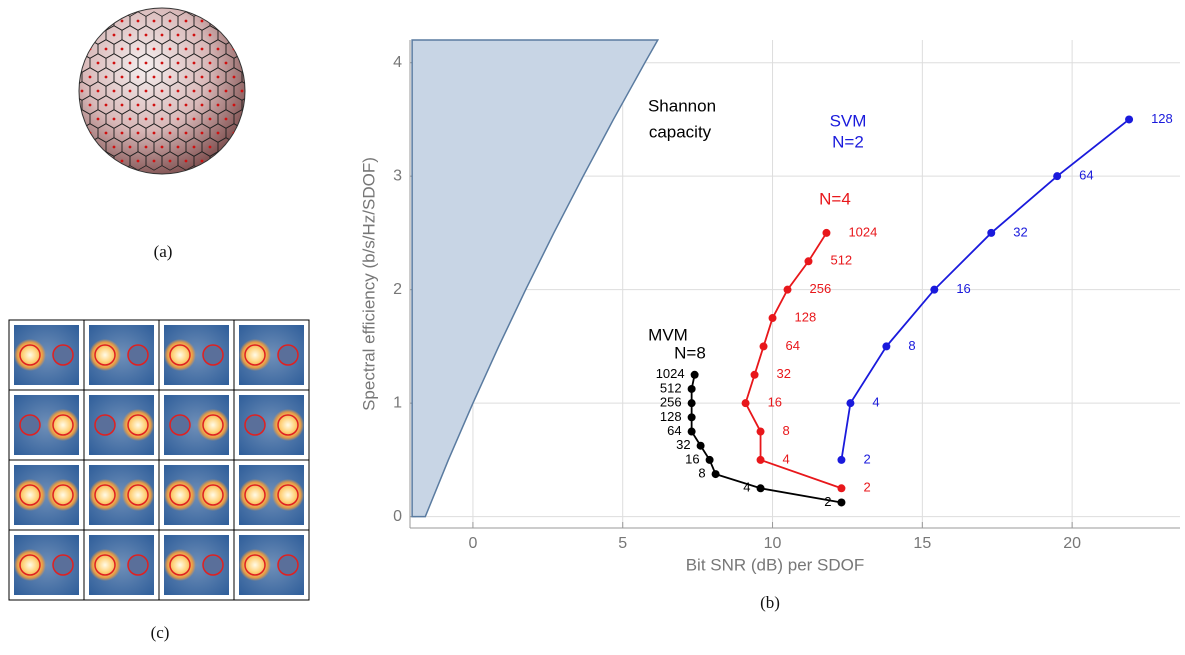 The image size is (1185, 655). What do you see at coordinates (682, 105) in the screenshot?
I see `annotation: Shannon` at bounding box center [682, 105].